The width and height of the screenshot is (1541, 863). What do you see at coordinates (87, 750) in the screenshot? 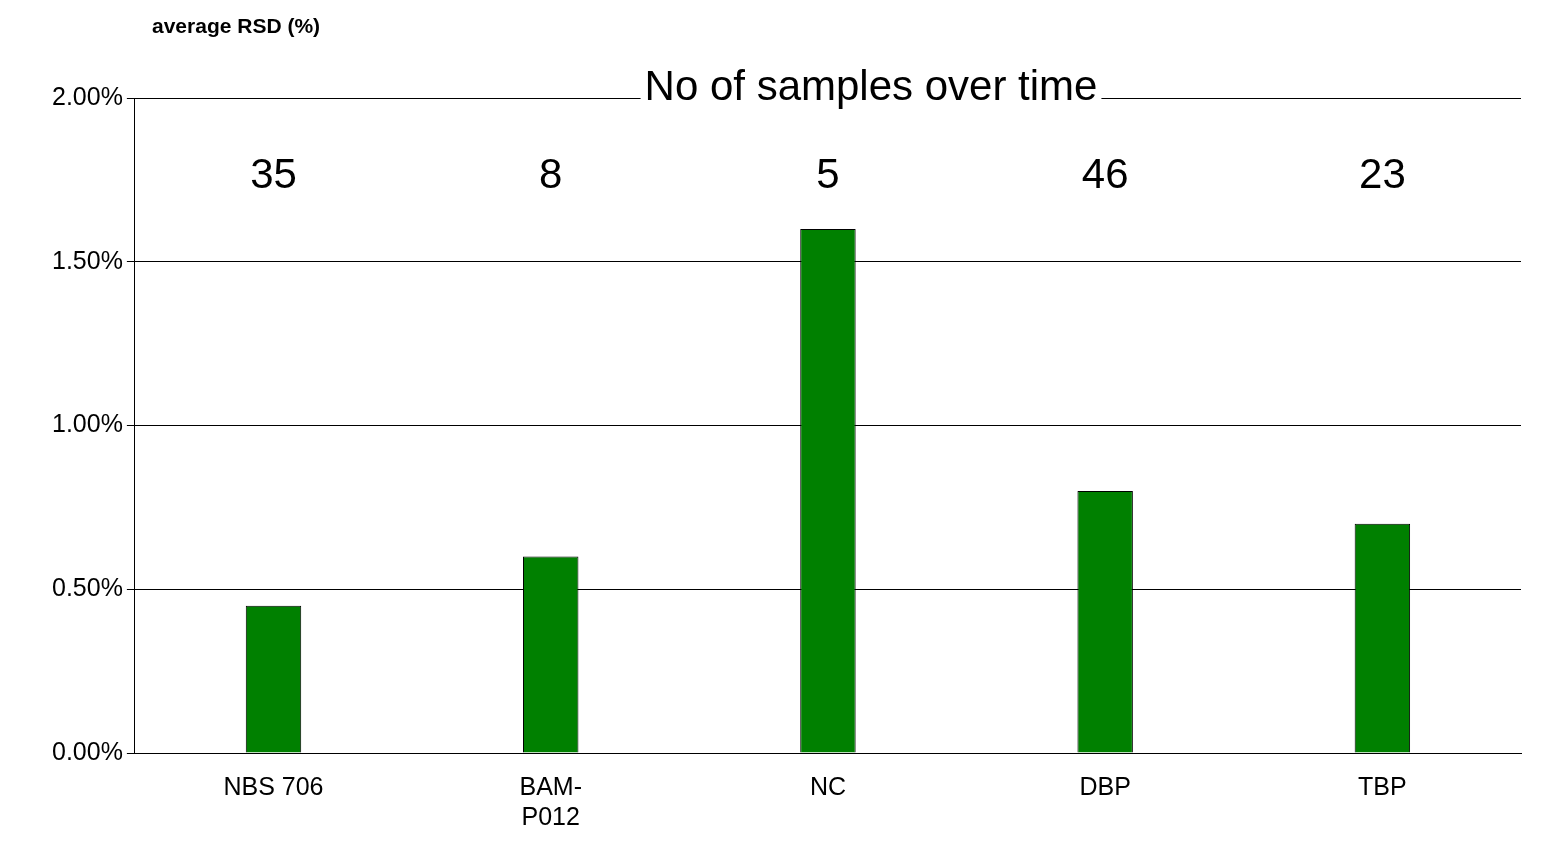
I see `y-tick-label: 0.00%` at bounding box center [87, 750].